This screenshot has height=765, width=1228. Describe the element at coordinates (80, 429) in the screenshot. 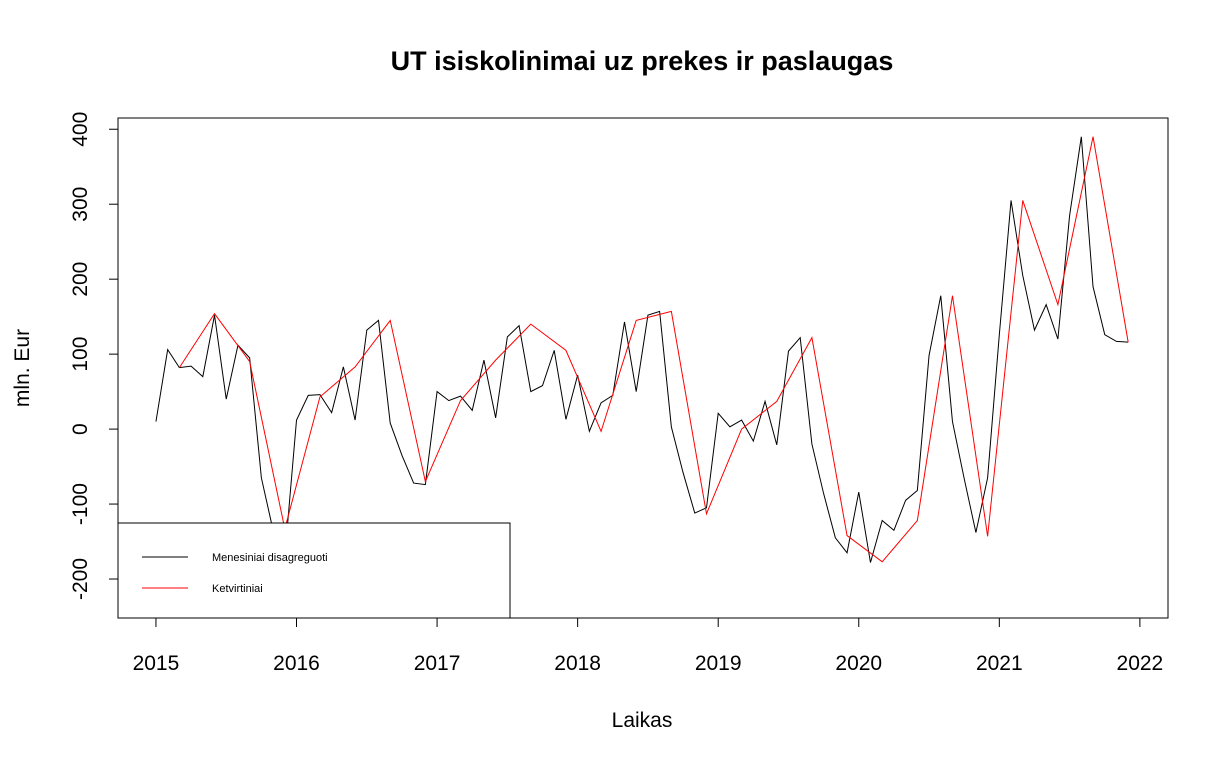

I see `y-tick-label: 0` at that location.